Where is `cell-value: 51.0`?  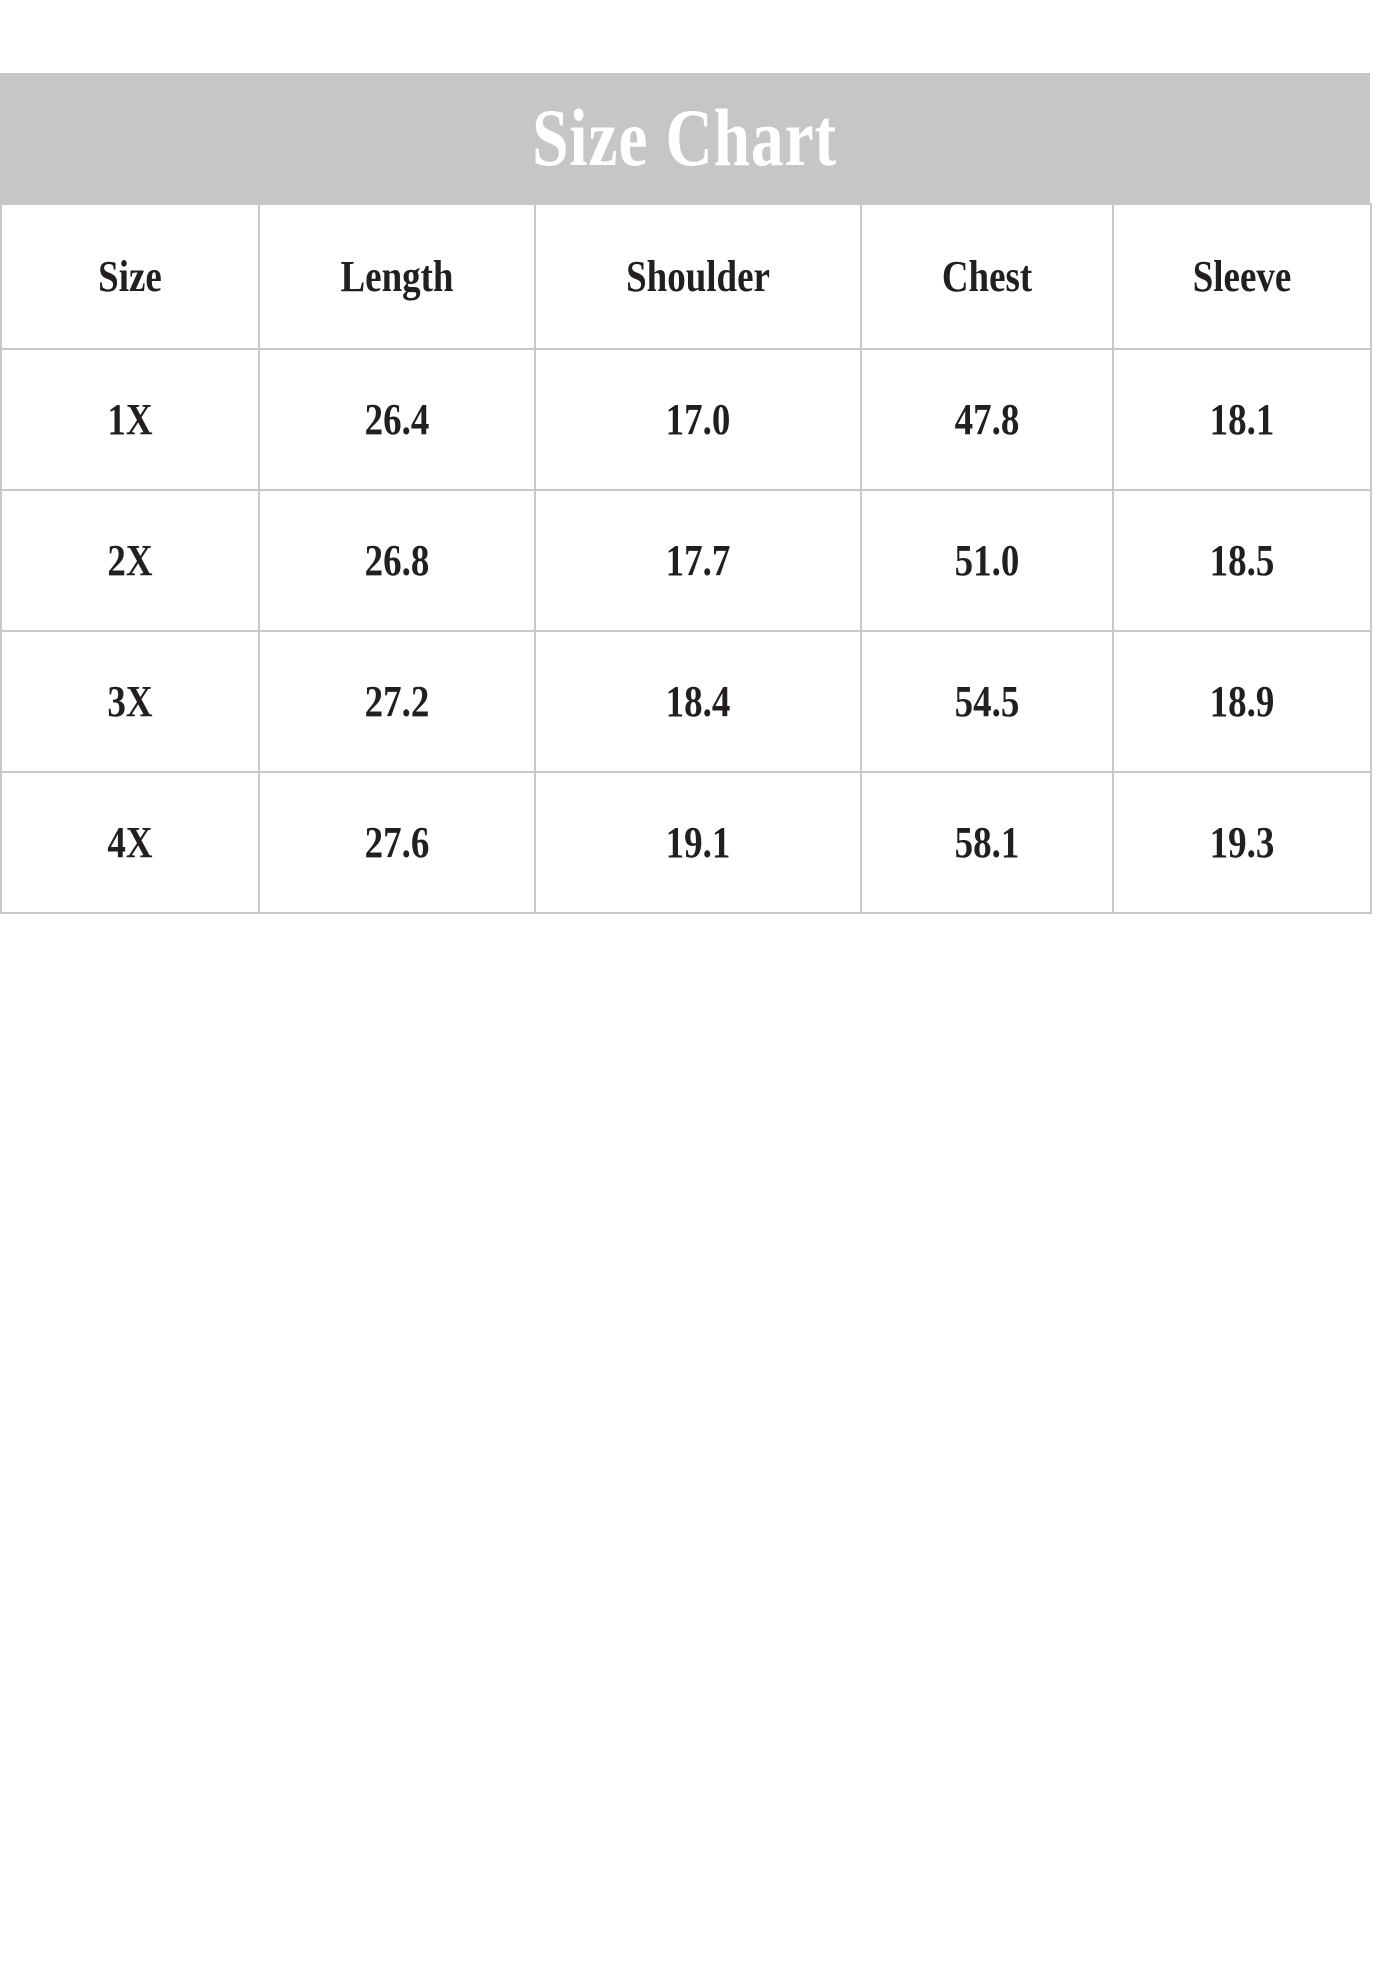
cell-value: 51.0 is located at coordinates (987, 560).